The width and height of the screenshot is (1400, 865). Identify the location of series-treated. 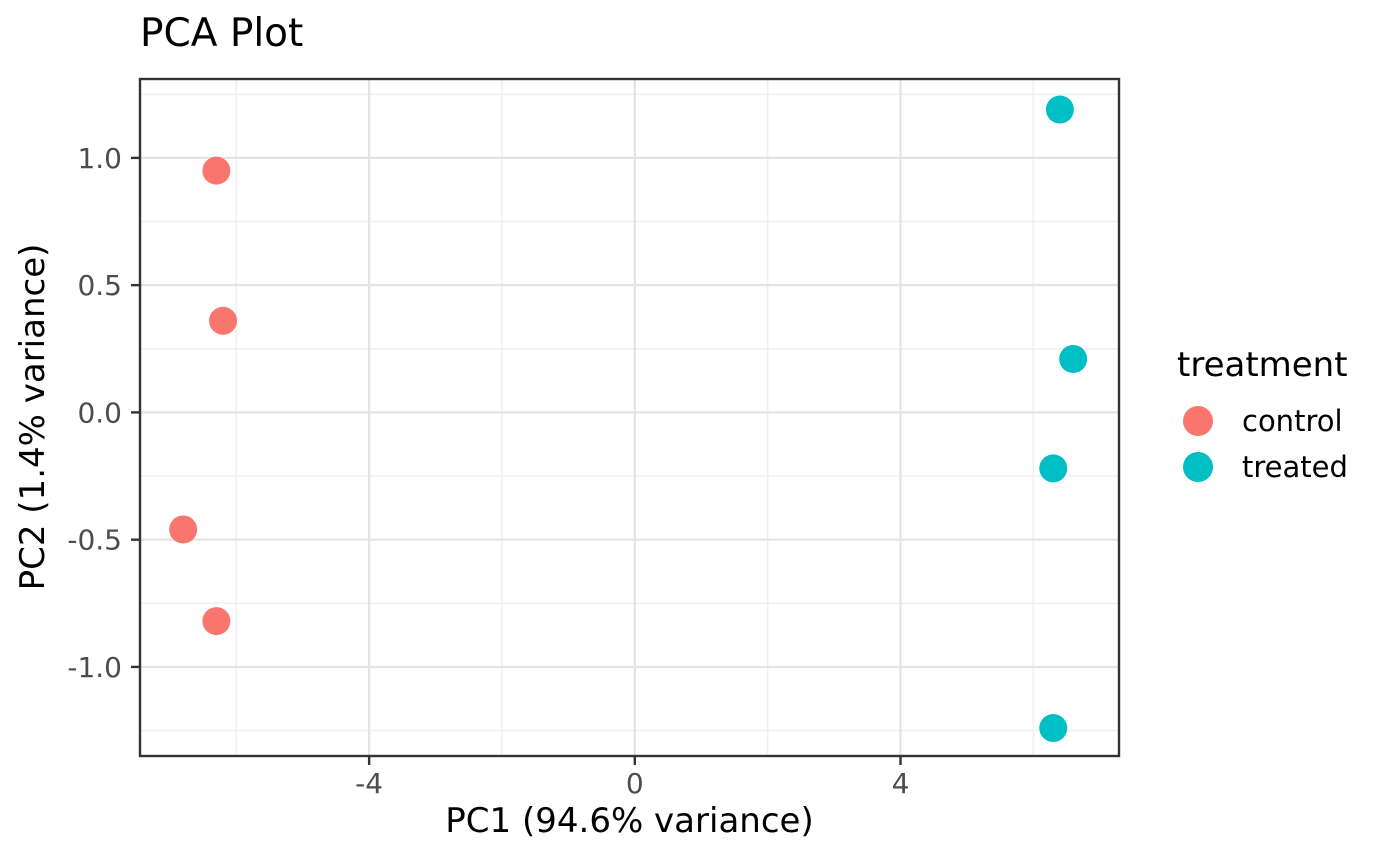
(1063, 419).